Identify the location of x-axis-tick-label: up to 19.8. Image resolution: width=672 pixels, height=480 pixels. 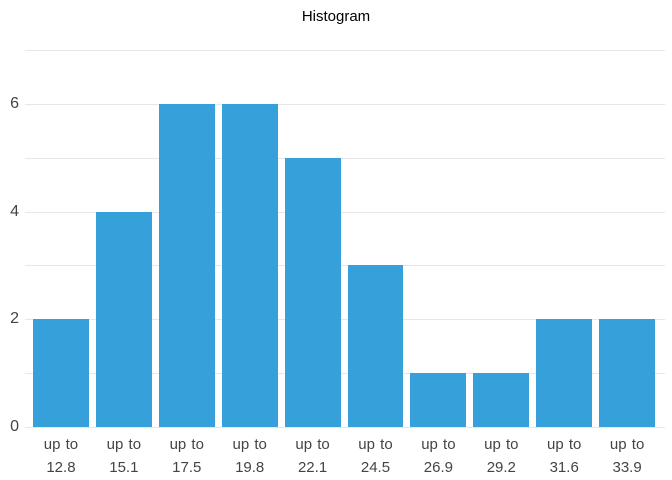
(249, 456).